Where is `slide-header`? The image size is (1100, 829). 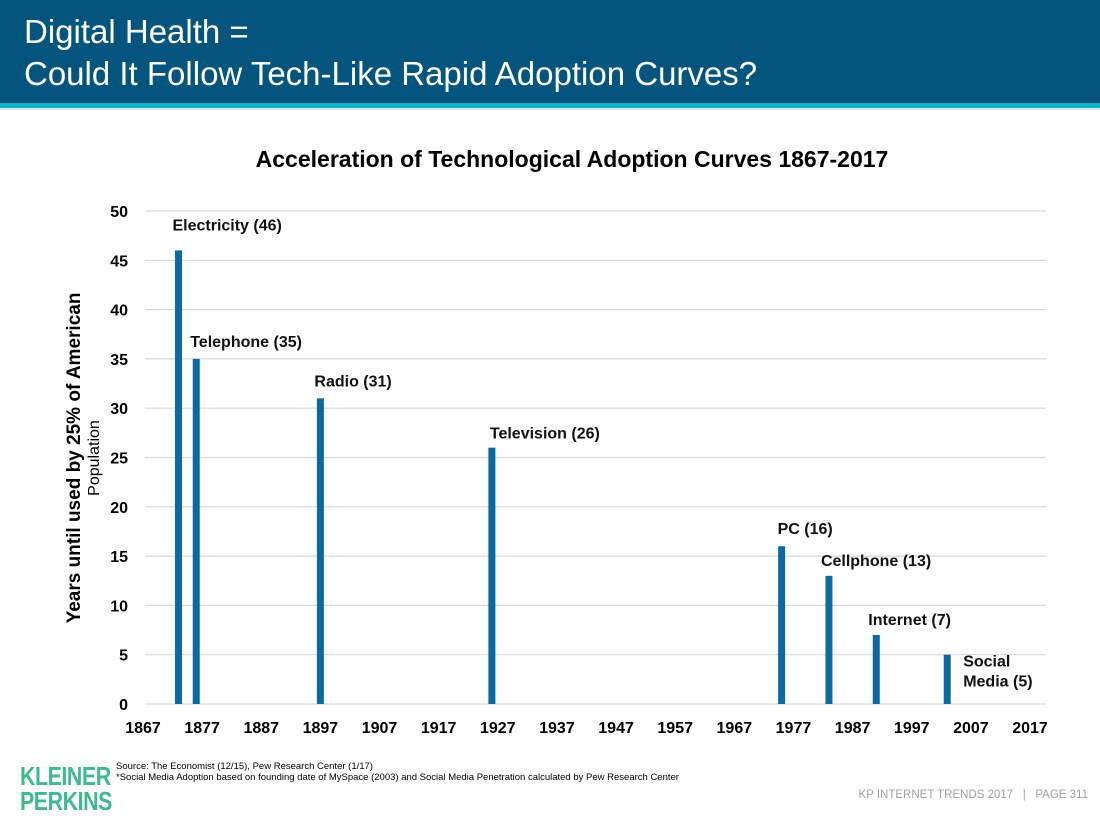 slide-header is located at coordinates (550, 51).